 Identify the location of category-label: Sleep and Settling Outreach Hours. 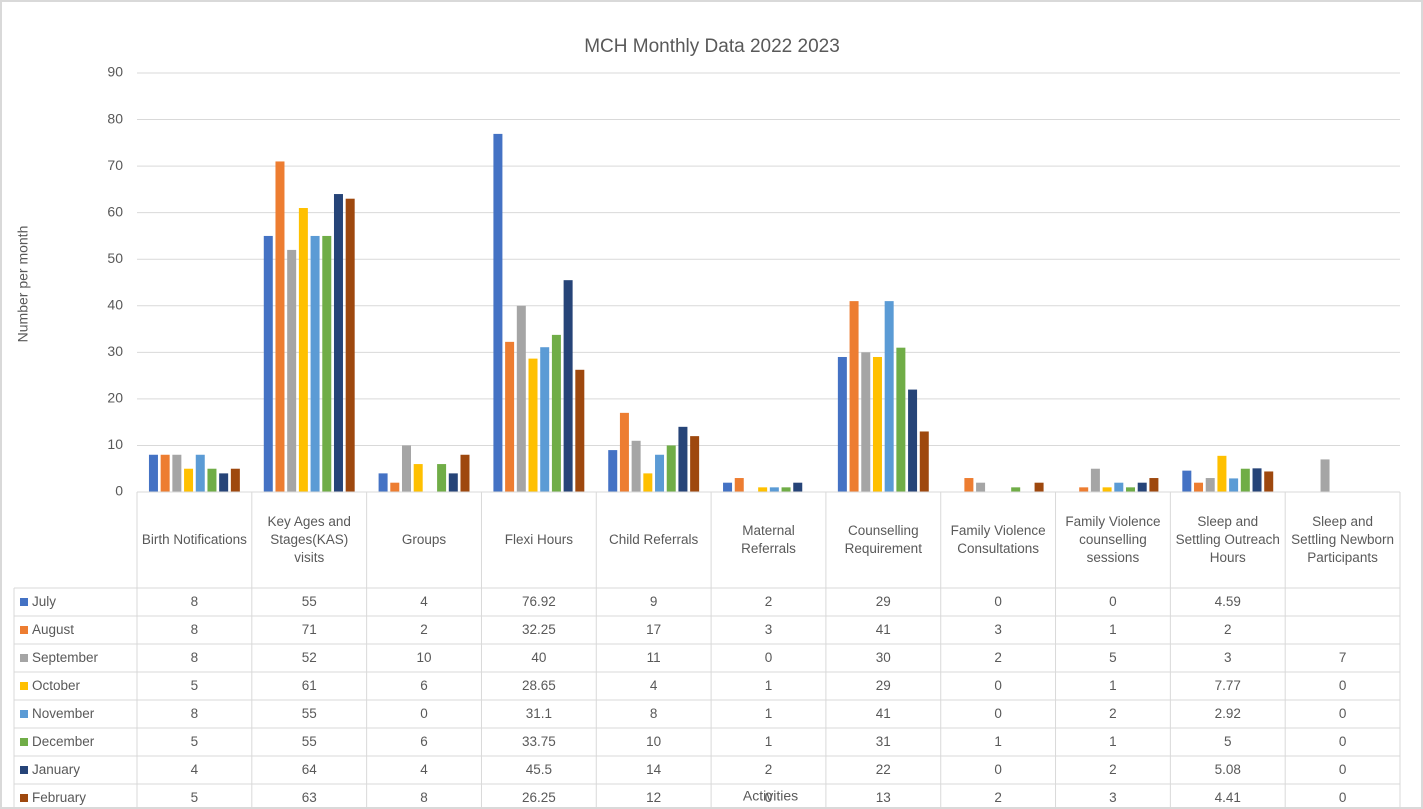
(1227, 539).